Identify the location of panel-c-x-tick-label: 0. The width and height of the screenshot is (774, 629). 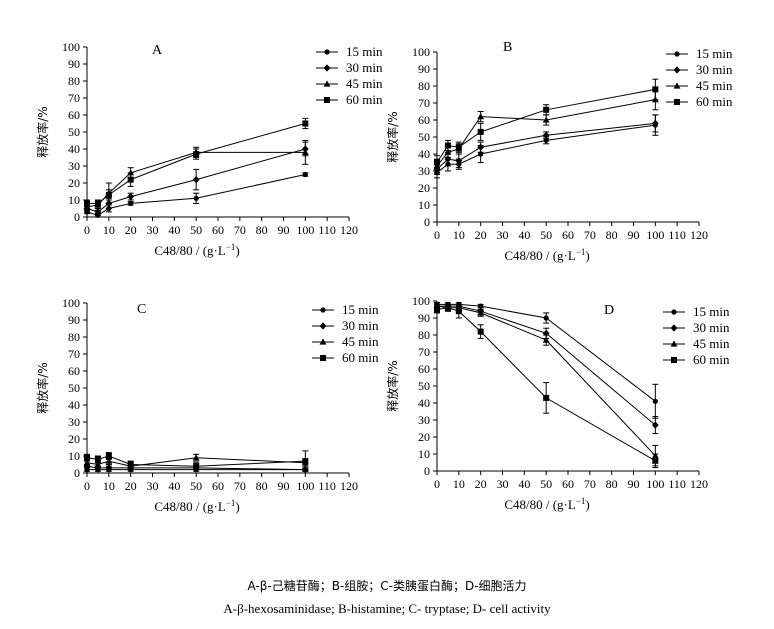
(87, 486).